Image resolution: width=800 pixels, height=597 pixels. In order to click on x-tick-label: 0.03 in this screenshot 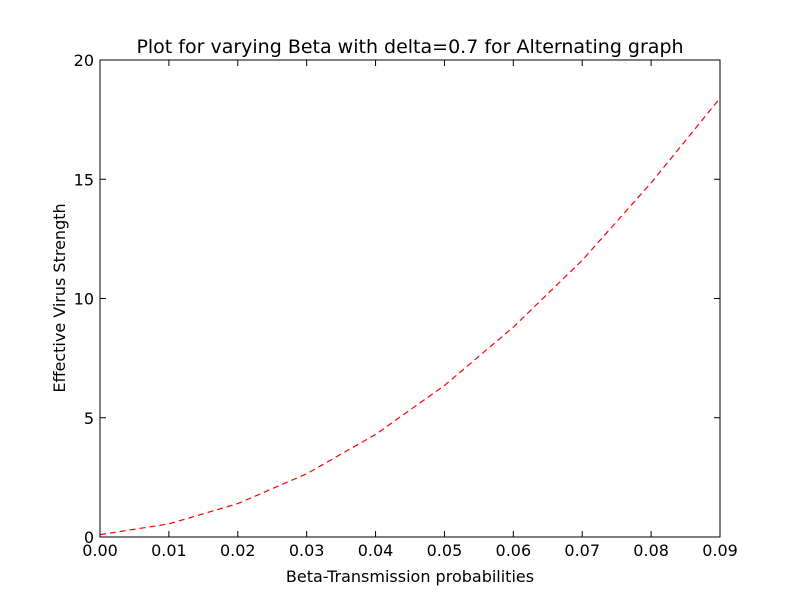, I will do `click(307, 550)`.